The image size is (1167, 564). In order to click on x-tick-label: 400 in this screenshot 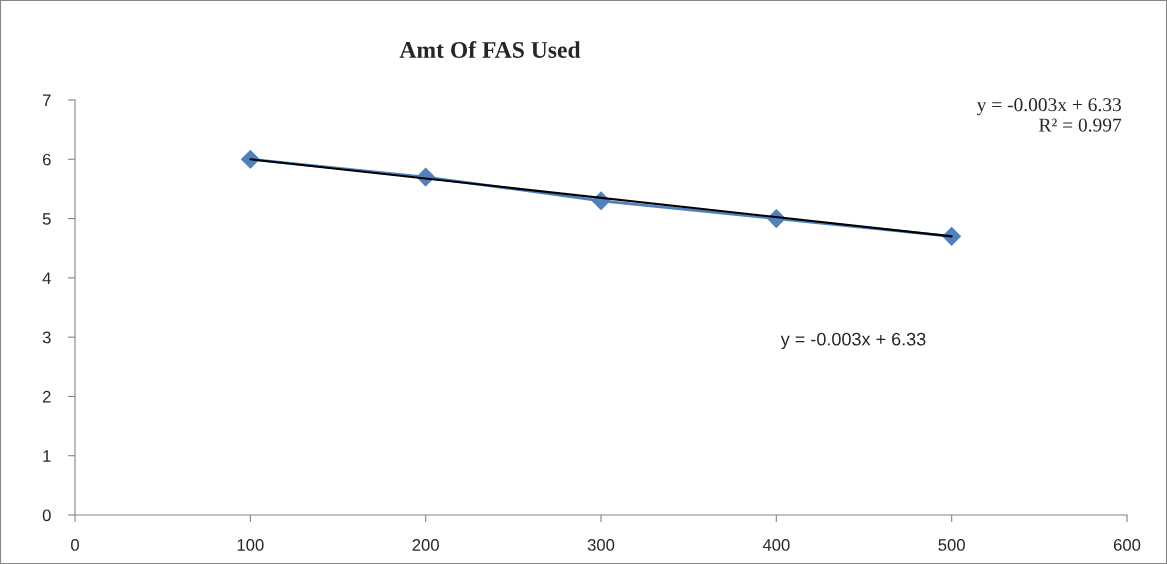, I will do `click(776, 545)`.